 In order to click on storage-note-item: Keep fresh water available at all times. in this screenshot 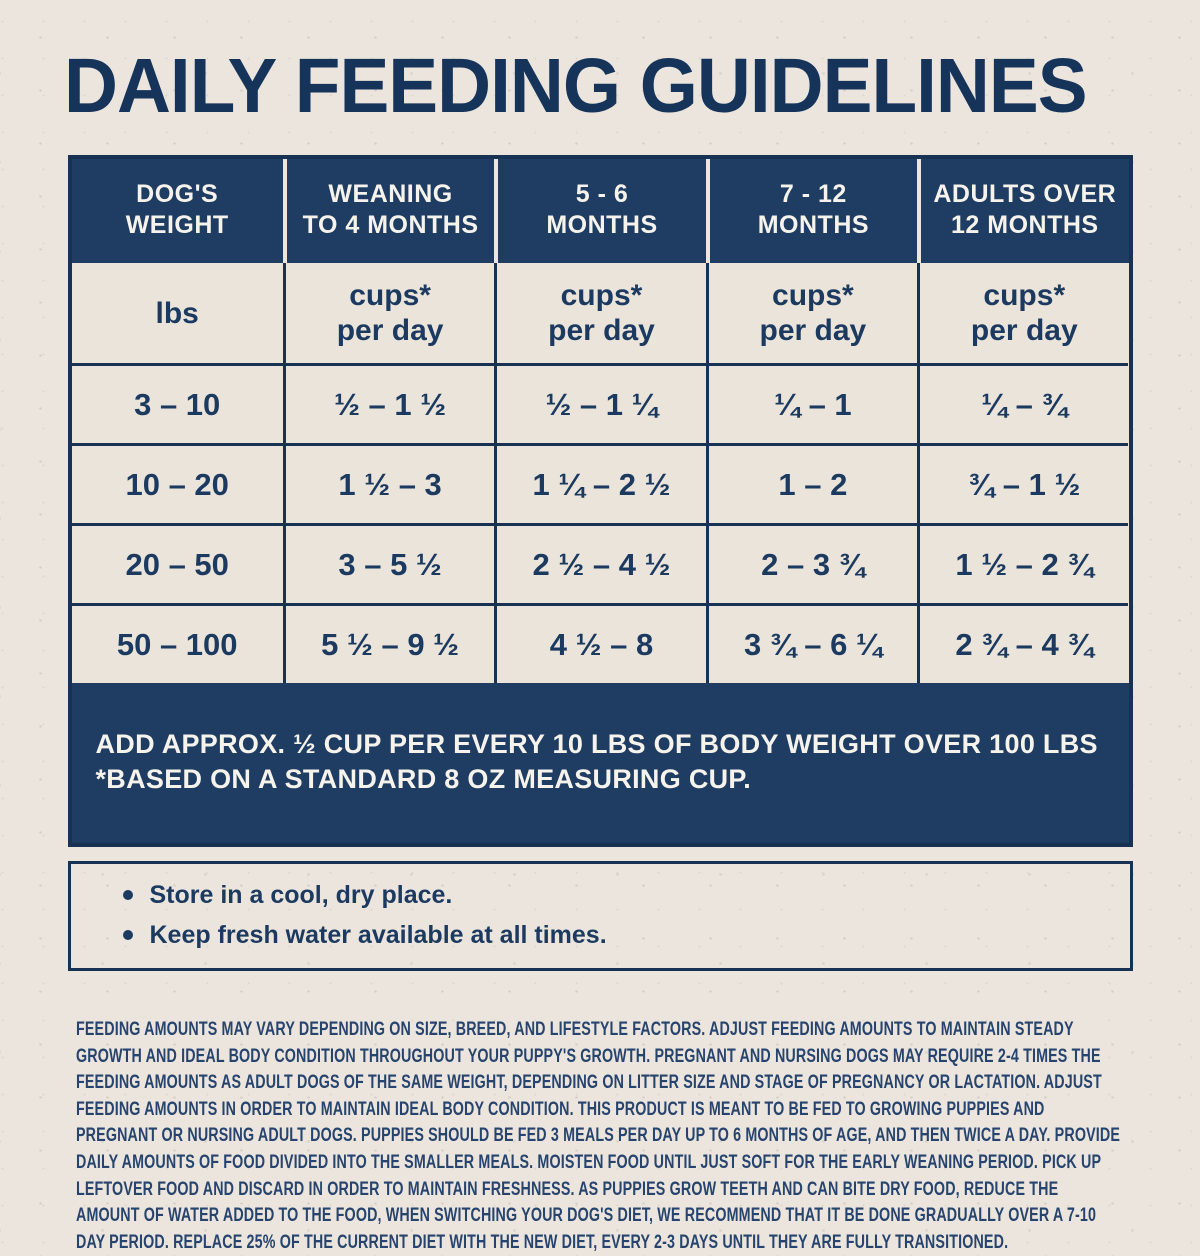, I will do `click(616, 935)`.